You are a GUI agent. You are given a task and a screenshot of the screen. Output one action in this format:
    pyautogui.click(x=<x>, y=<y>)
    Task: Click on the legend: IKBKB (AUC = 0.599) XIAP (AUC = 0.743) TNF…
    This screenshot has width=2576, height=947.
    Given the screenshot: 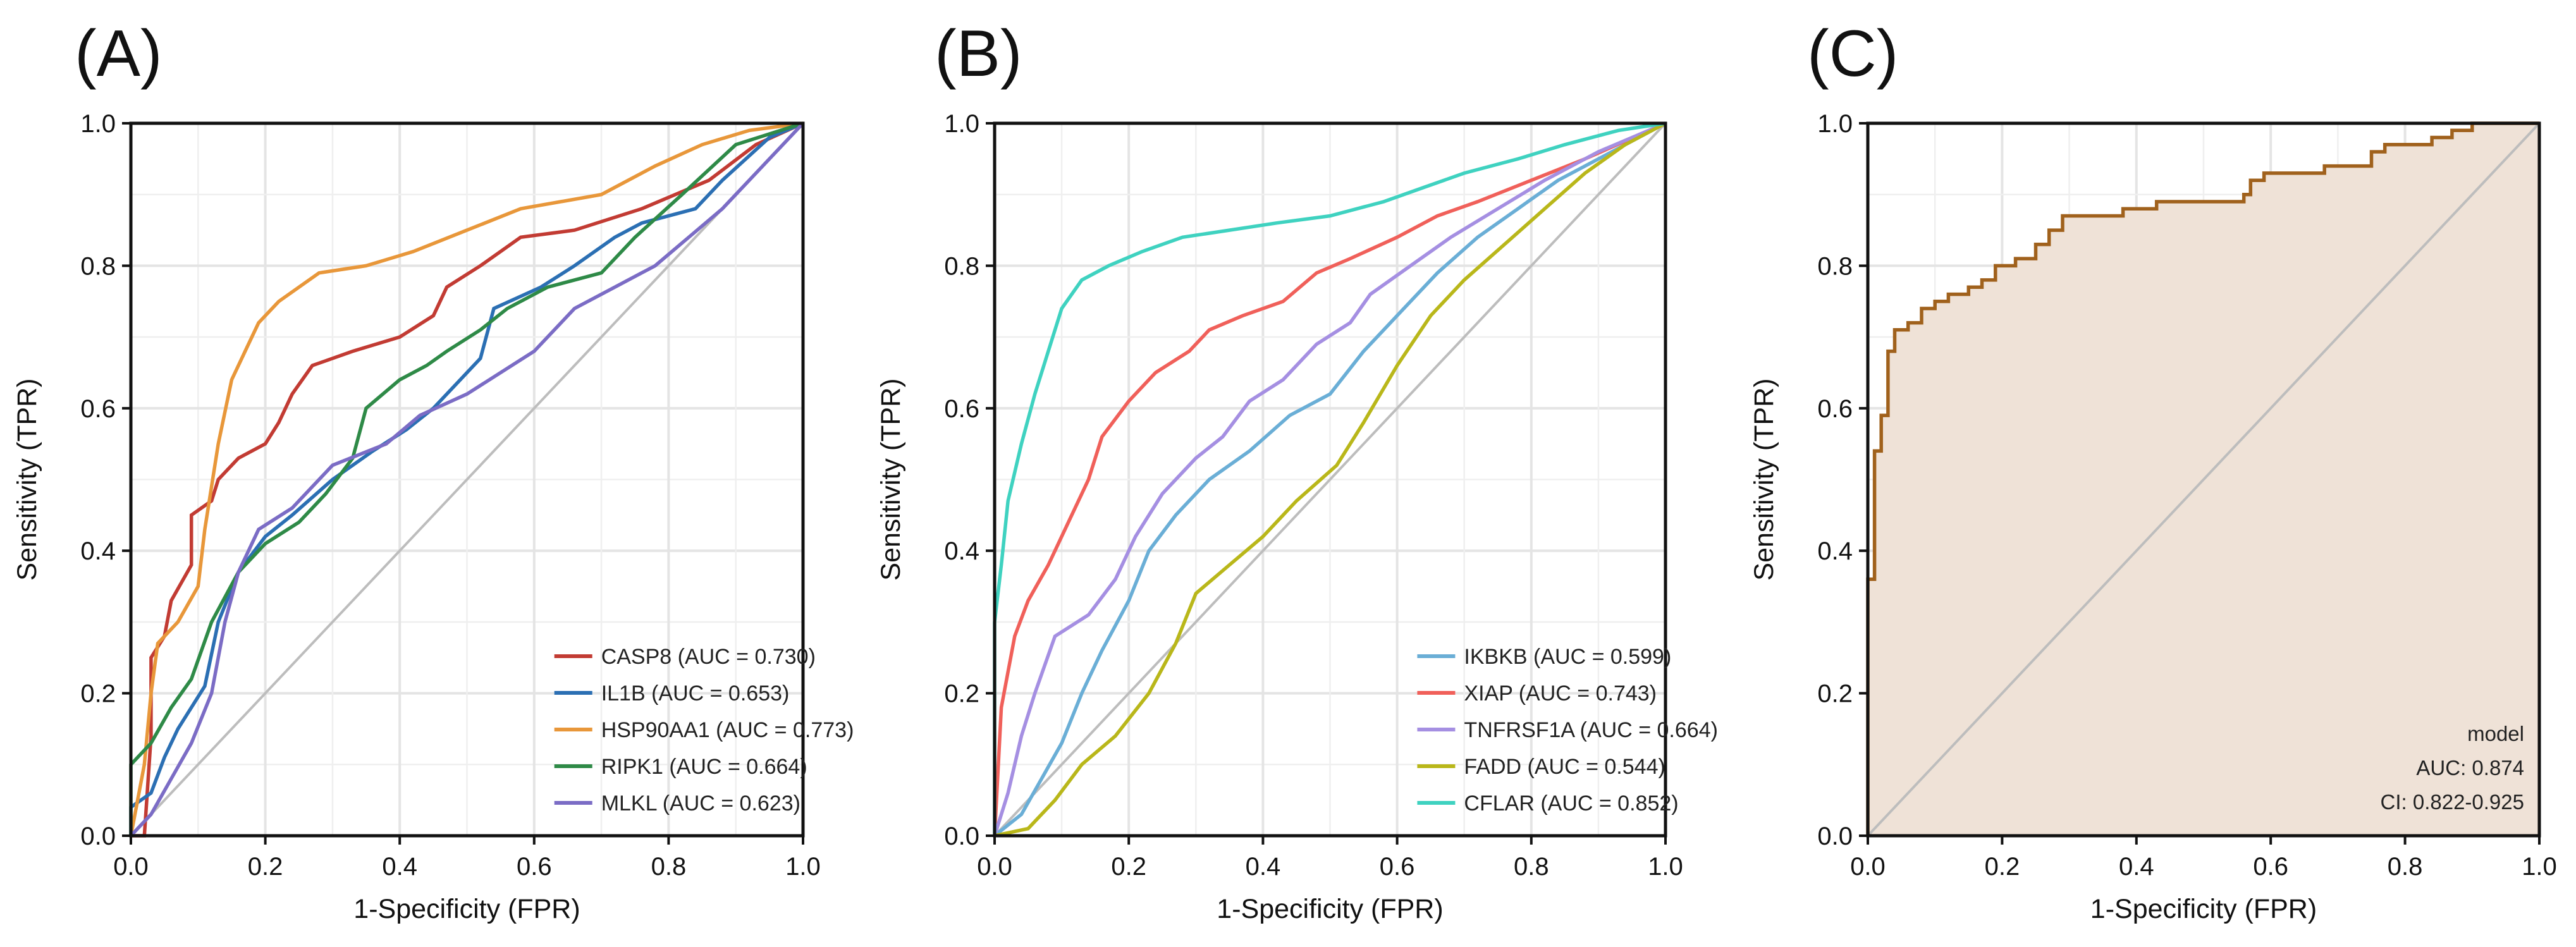 What is the action you would take?
    pyautogui.click(x=1567, y=731)
    